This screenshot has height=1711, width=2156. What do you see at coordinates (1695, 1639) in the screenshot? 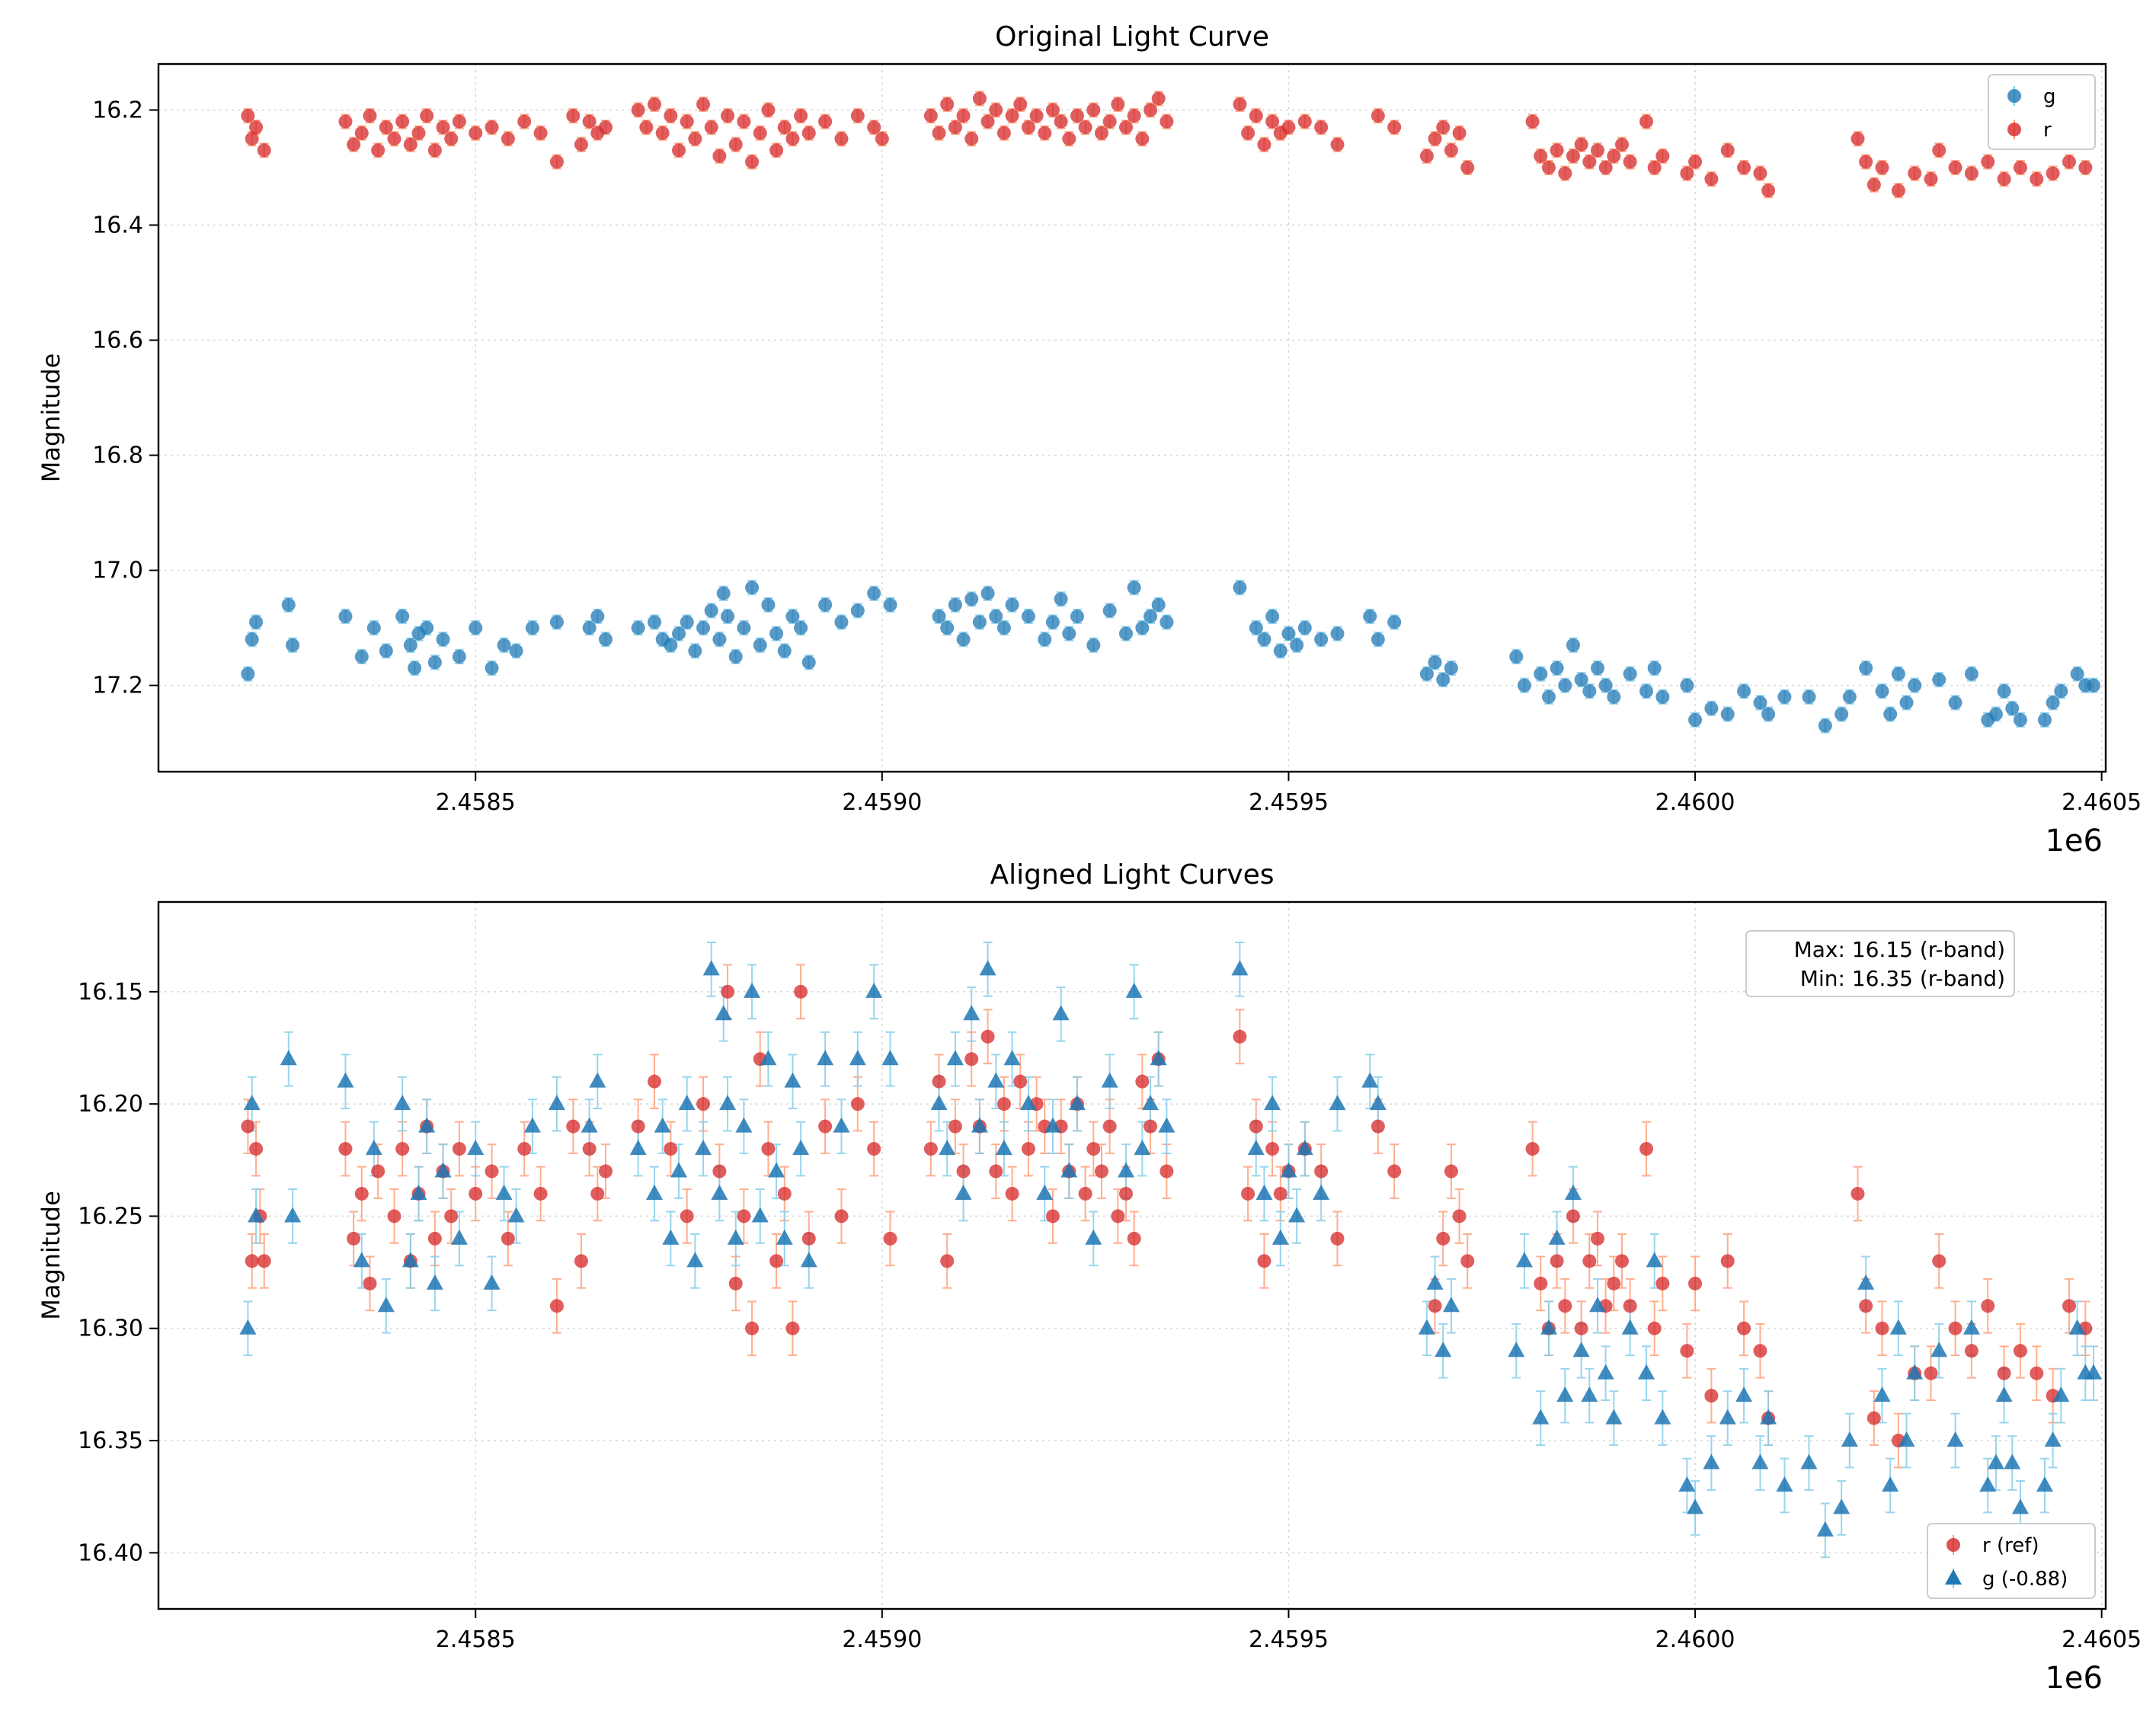
I see `x-tick-label: 2.4600` at bounding box center [1695, 1639].